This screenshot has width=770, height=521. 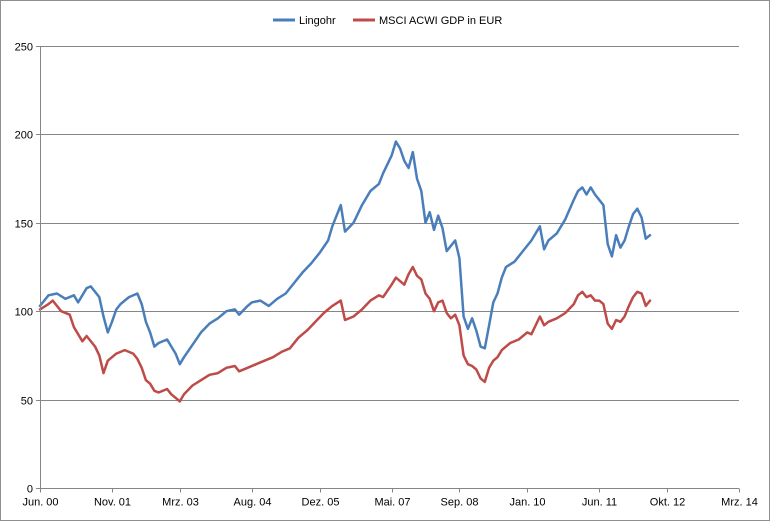 What do you see at coordinates (460, 503) in the screenshot?
I see `x-tick-label: Sep. 08` at bounding box center [460, 503].